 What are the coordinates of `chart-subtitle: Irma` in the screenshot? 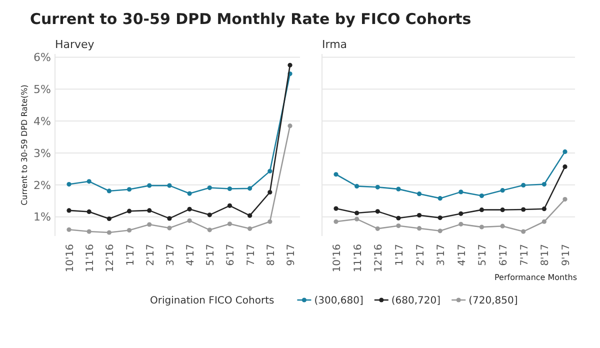 It's located at (335, 44).